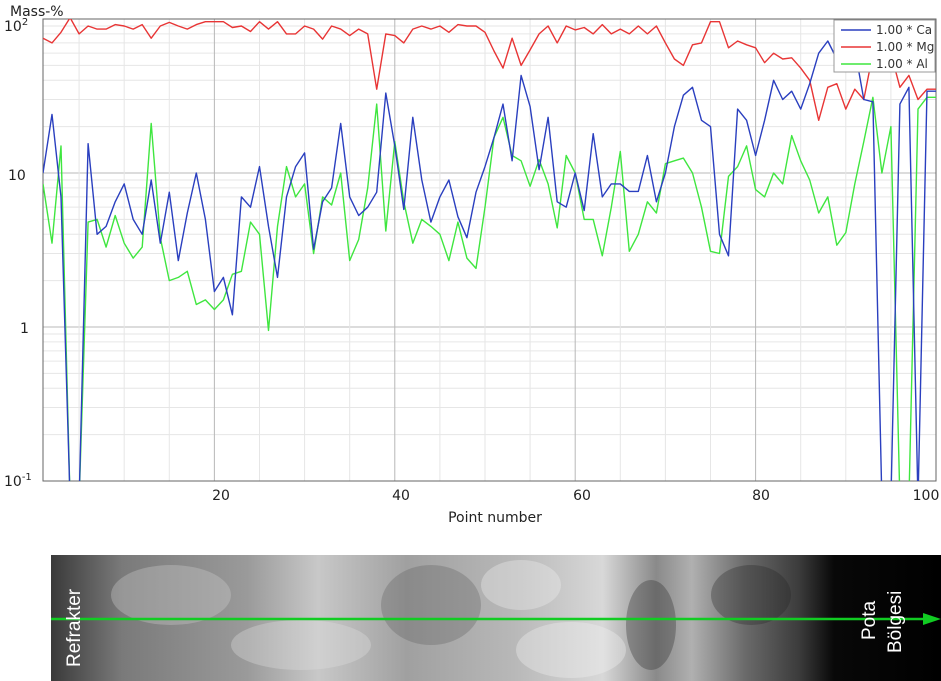  I want to click on legend: 1.00 * Ca 1.00 * Mg 1.00 * Al, so click(884, 46).